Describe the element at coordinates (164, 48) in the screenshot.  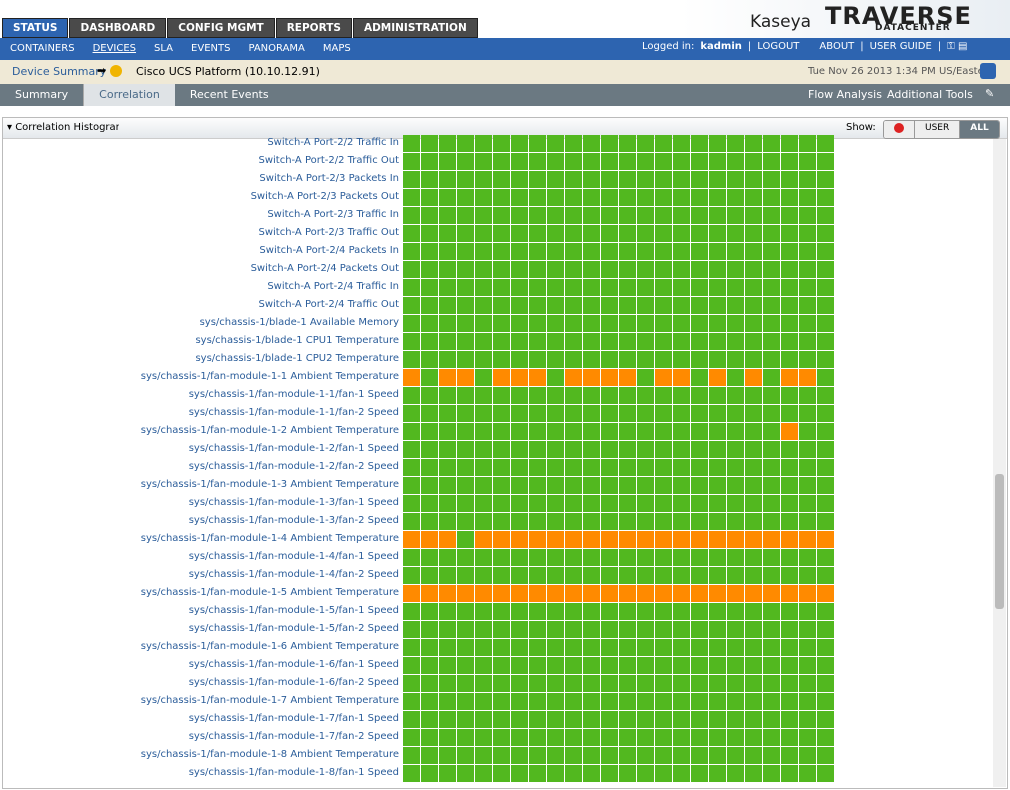
I see `sub-nav-item: SLA` at that location.